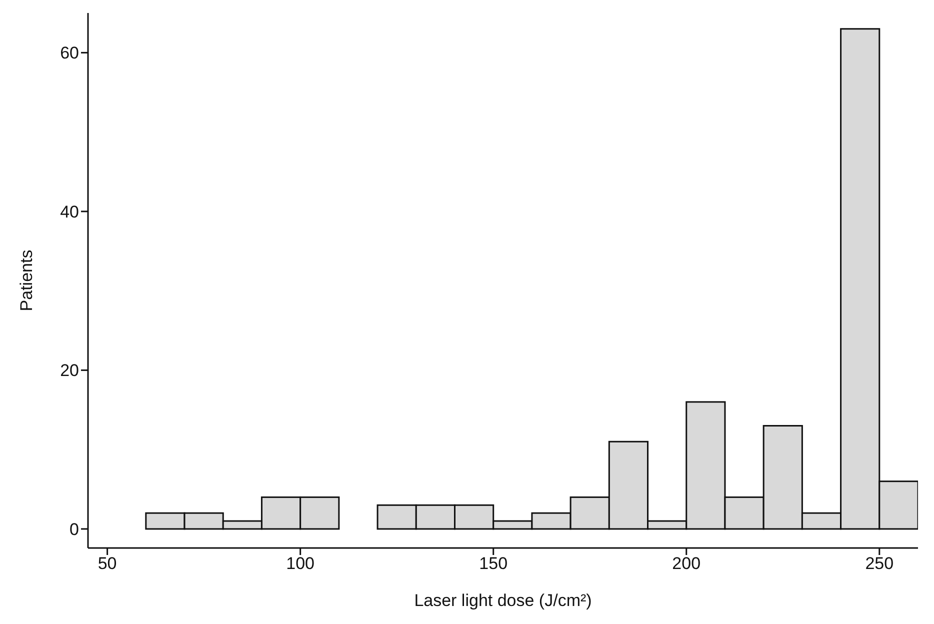 Image resolution: width=934 pixels, height=624 pixels. What do you see at coordinates (69, 370) in the screenshot?
I see `y-tick-label: 20` at bounding box center [69, 370].